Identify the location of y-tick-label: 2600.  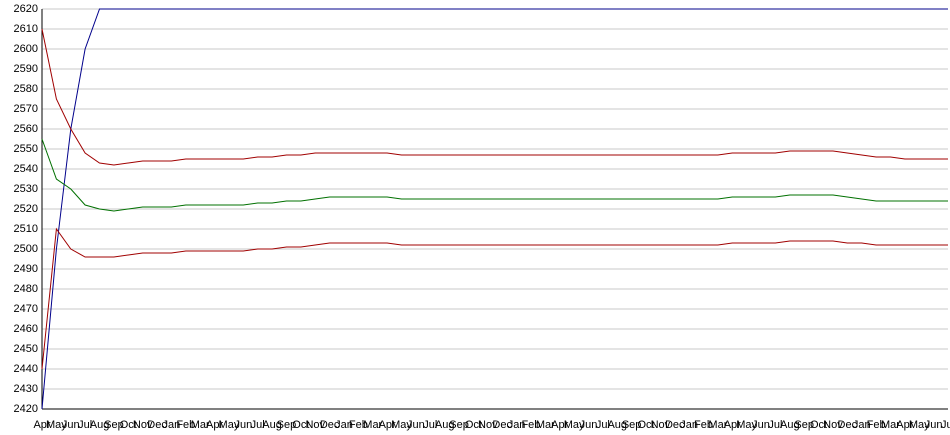
(26, 49).